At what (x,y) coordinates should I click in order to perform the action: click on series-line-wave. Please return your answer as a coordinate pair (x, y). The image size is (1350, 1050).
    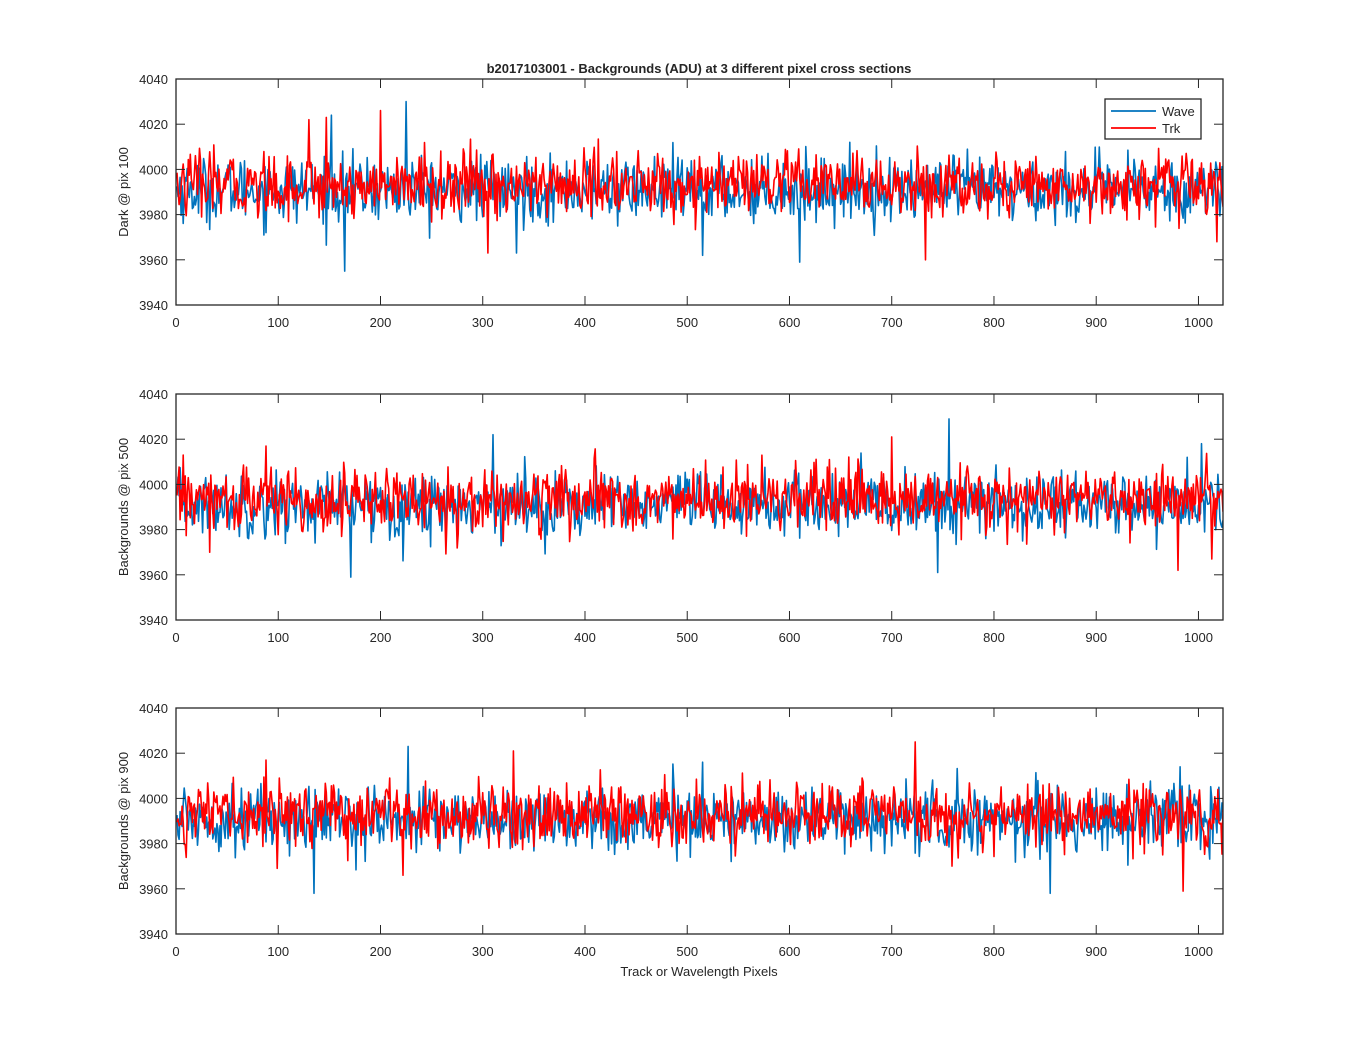
    Looking at the image, I should click on (699, 820).